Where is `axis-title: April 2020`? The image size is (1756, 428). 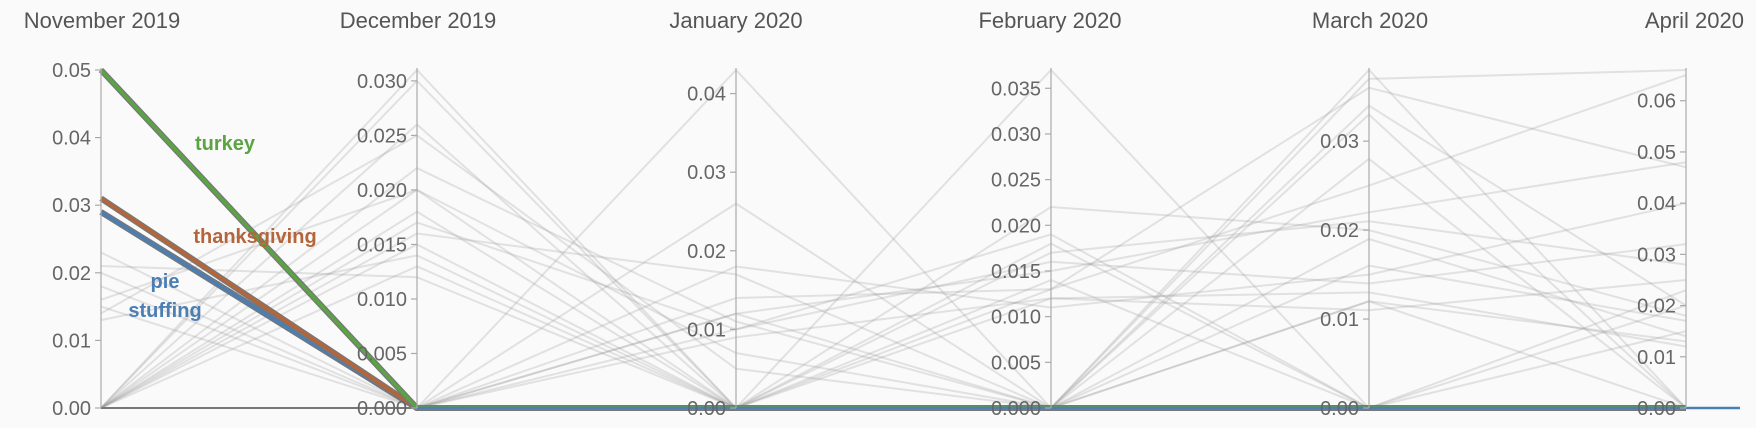 axis-title: April 2020 is located at coordinates (1694, 20).